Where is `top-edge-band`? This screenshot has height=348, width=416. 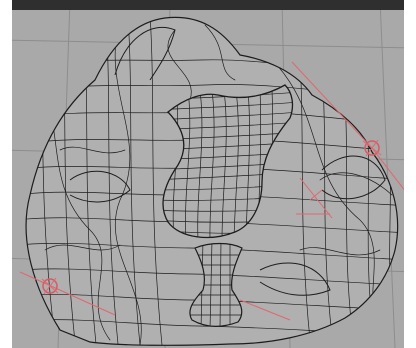
top-edge-band is located at coordinates (208, 5).